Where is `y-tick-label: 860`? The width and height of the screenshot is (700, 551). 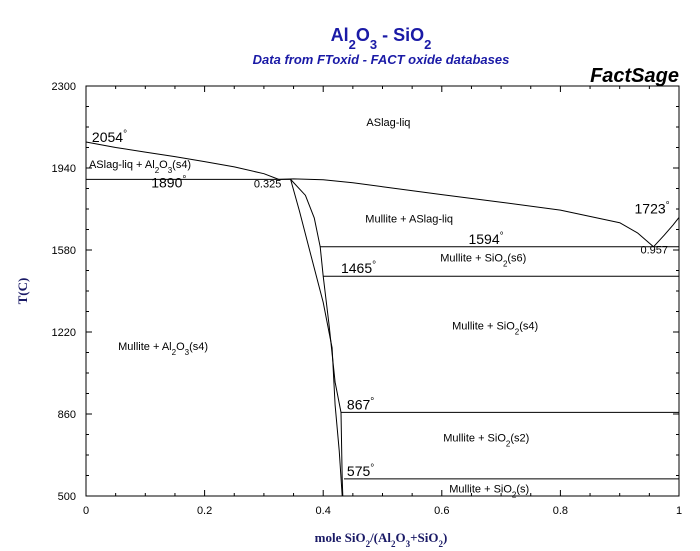 y-tick-label: 860 is located at coordinates (67, 415).